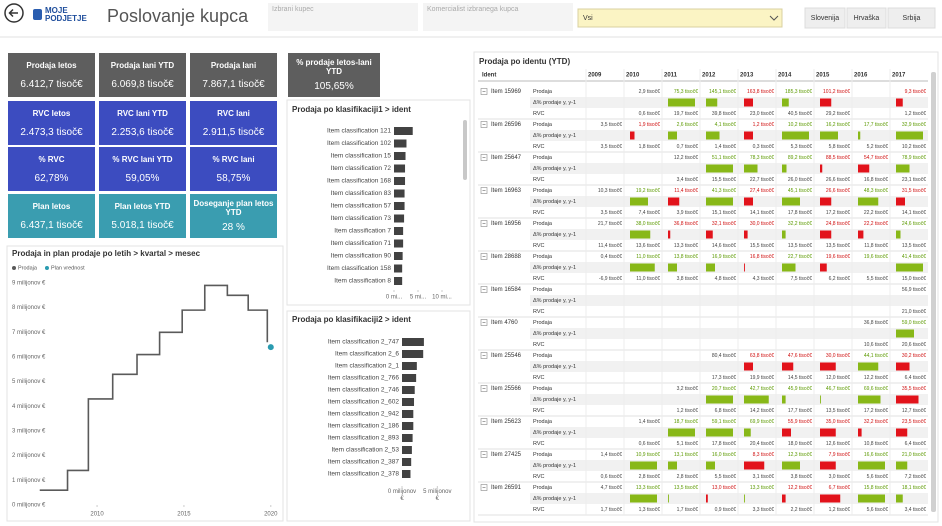 This screenshot has width=942, height=526. I want to click on cell-value: 1,2 tisoč€, so click(764, 125).